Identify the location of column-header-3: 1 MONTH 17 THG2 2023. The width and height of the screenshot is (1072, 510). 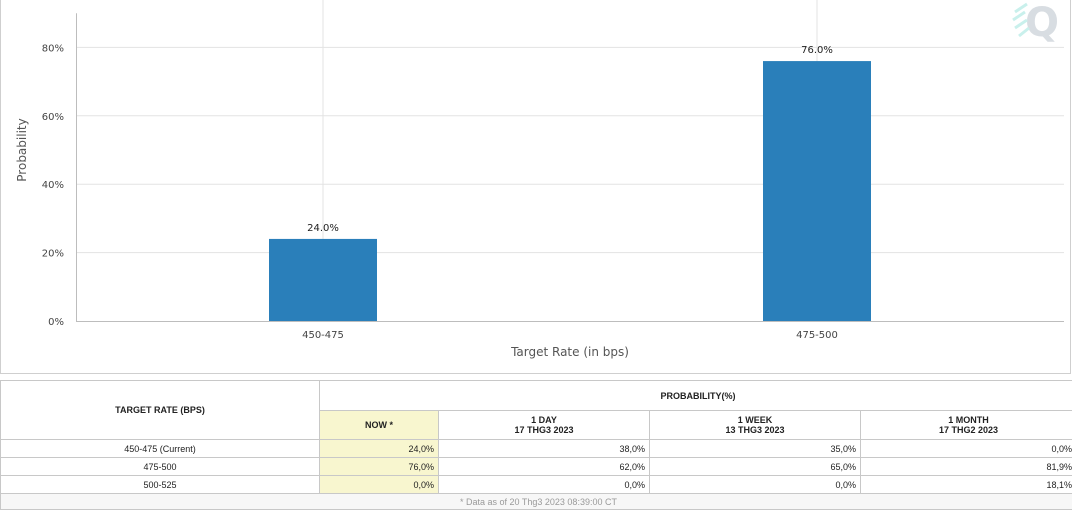
(966, 425).